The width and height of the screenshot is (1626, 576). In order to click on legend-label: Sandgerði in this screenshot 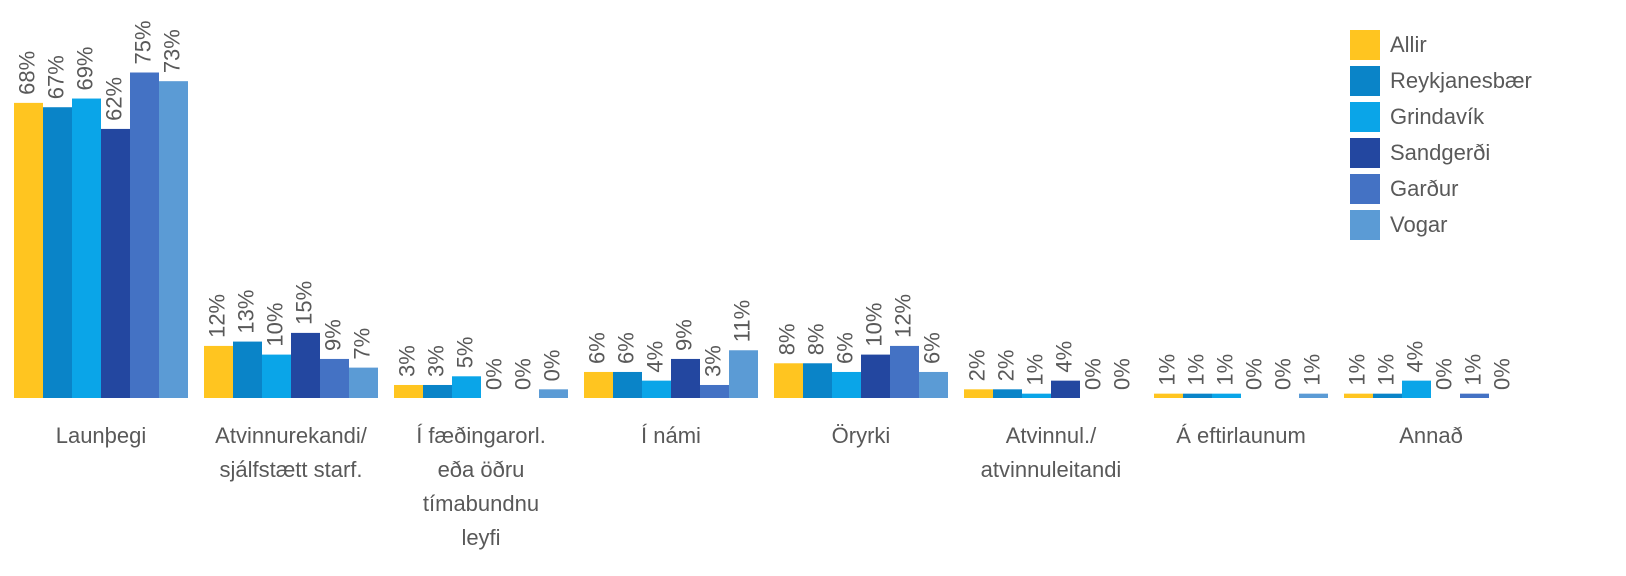, I will do `click(1440, 152)`.